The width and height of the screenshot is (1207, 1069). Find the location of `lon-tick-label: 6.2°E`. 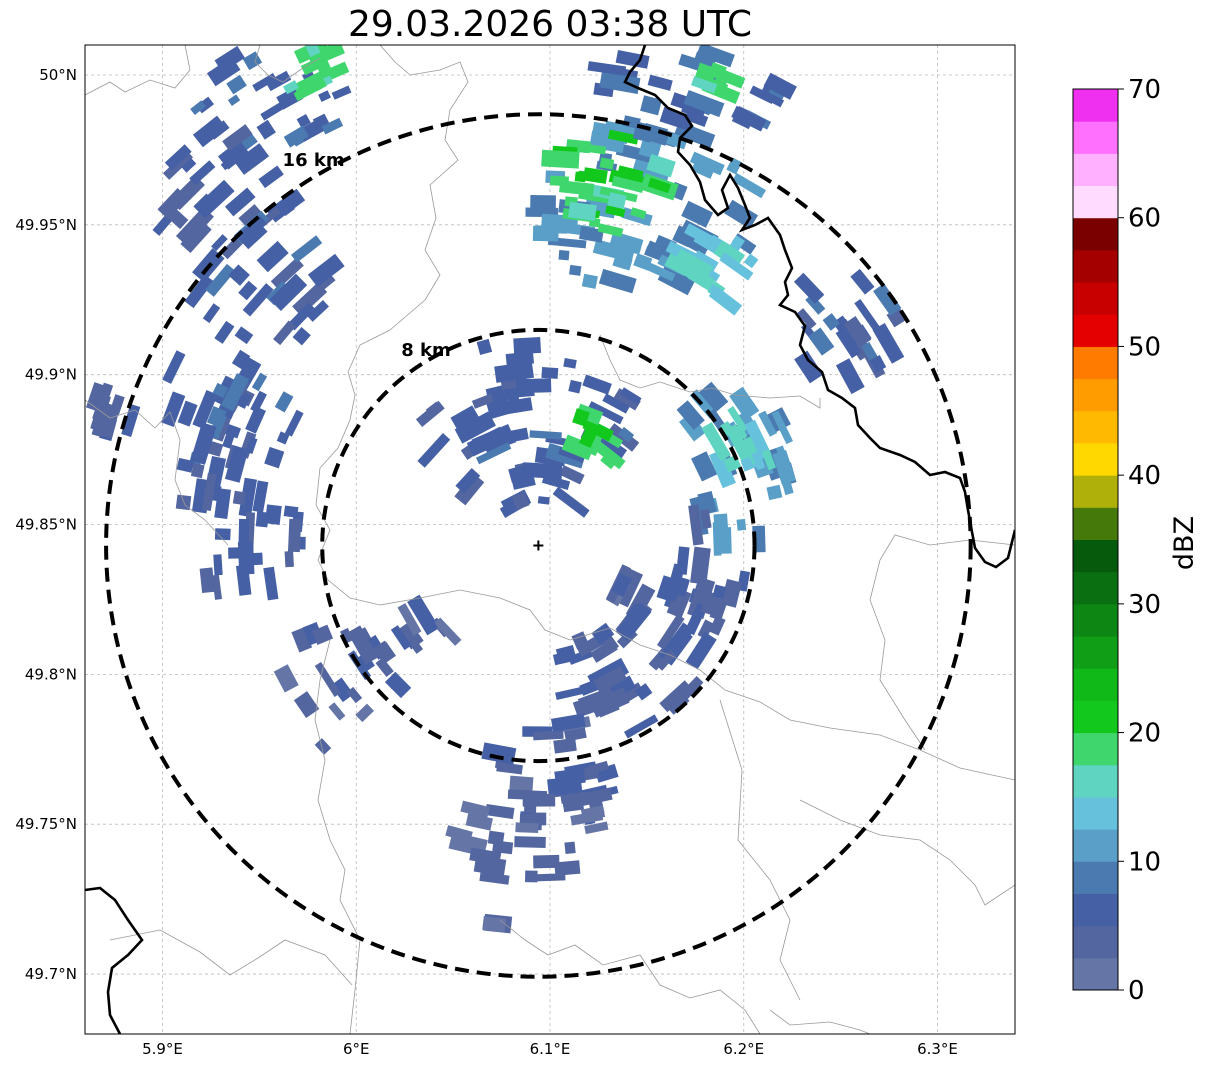

lon-tick-label: 6.2°E is located at coordinates (743, 1049).